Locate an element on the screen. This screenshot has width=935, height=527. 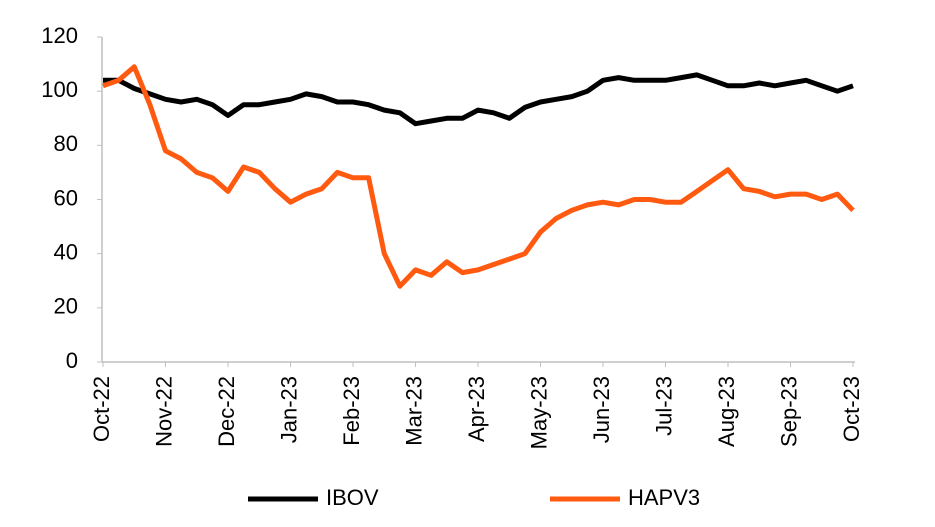
x-tick-label: Oct-23 is located at coordinates (851, 409).